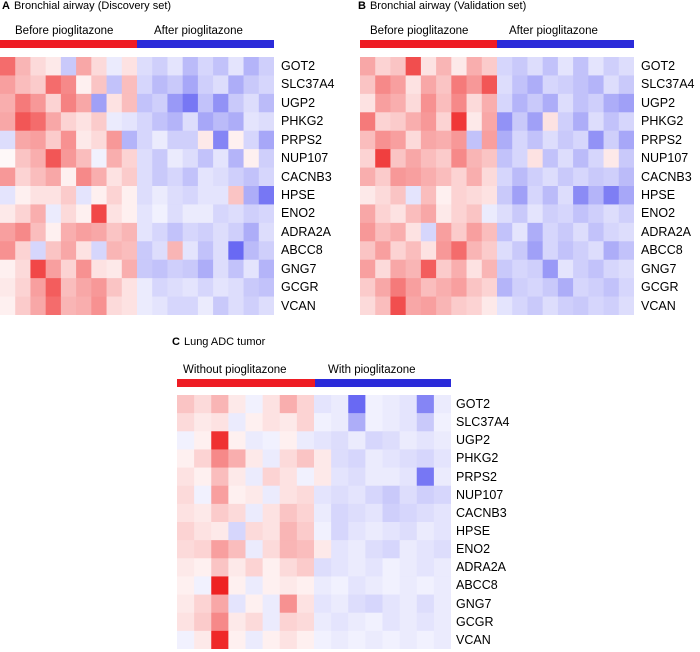  What do you see at coordinates (428, 44) in the screenshot?
I see `group-bar-left` at bounding box center [428, 44].